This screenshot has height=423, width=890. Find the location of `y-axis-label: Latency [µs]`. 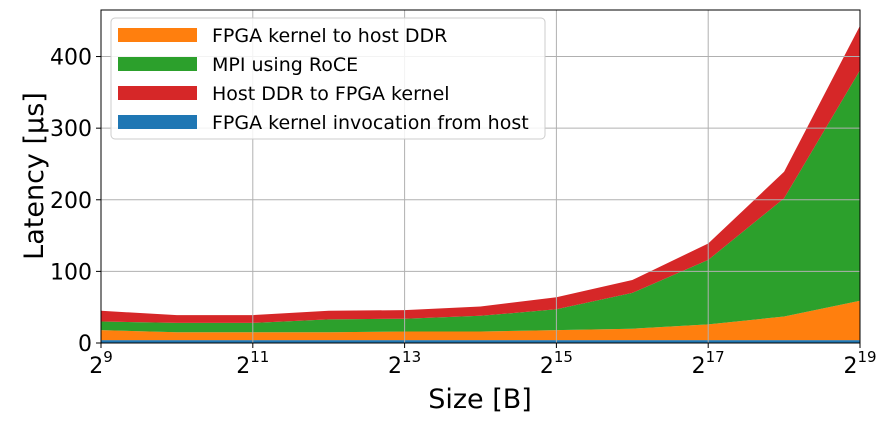

y-axis-label: Latency [µs] is located at coordinates (34, 176).